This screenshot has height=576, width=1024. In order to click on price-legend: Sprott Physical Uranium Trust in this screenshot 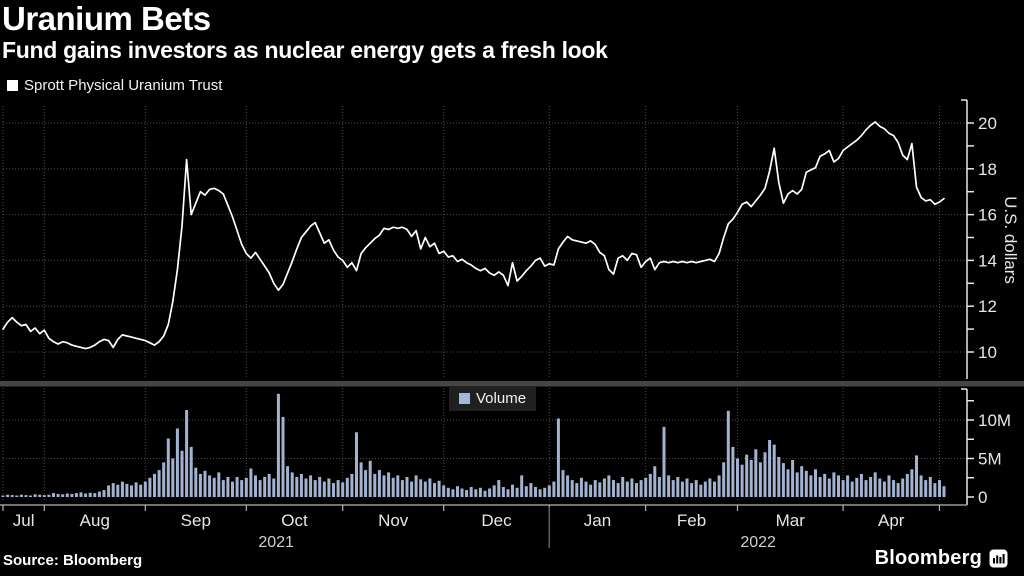, I will do `click(114, 85)`.